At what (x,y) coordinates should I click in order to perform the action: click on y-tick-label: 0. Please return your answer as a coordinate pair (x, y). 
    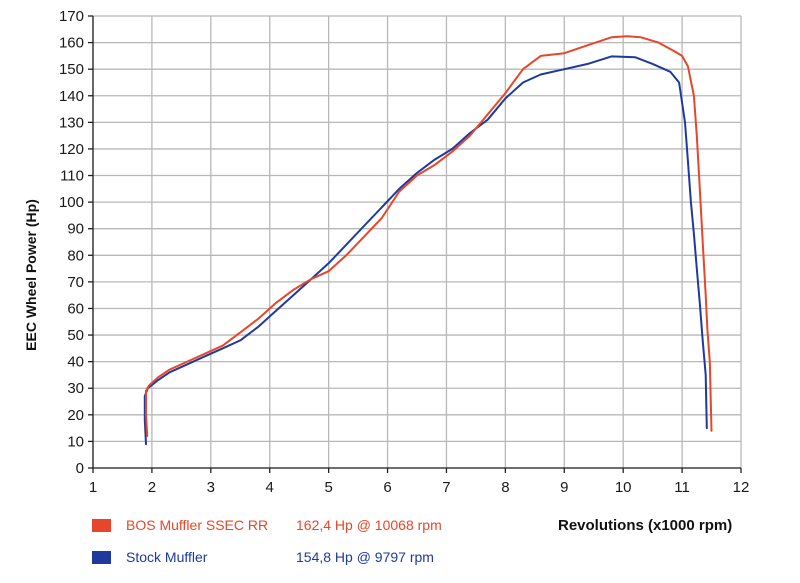
    Looking at the image, I should click on (80, 468).